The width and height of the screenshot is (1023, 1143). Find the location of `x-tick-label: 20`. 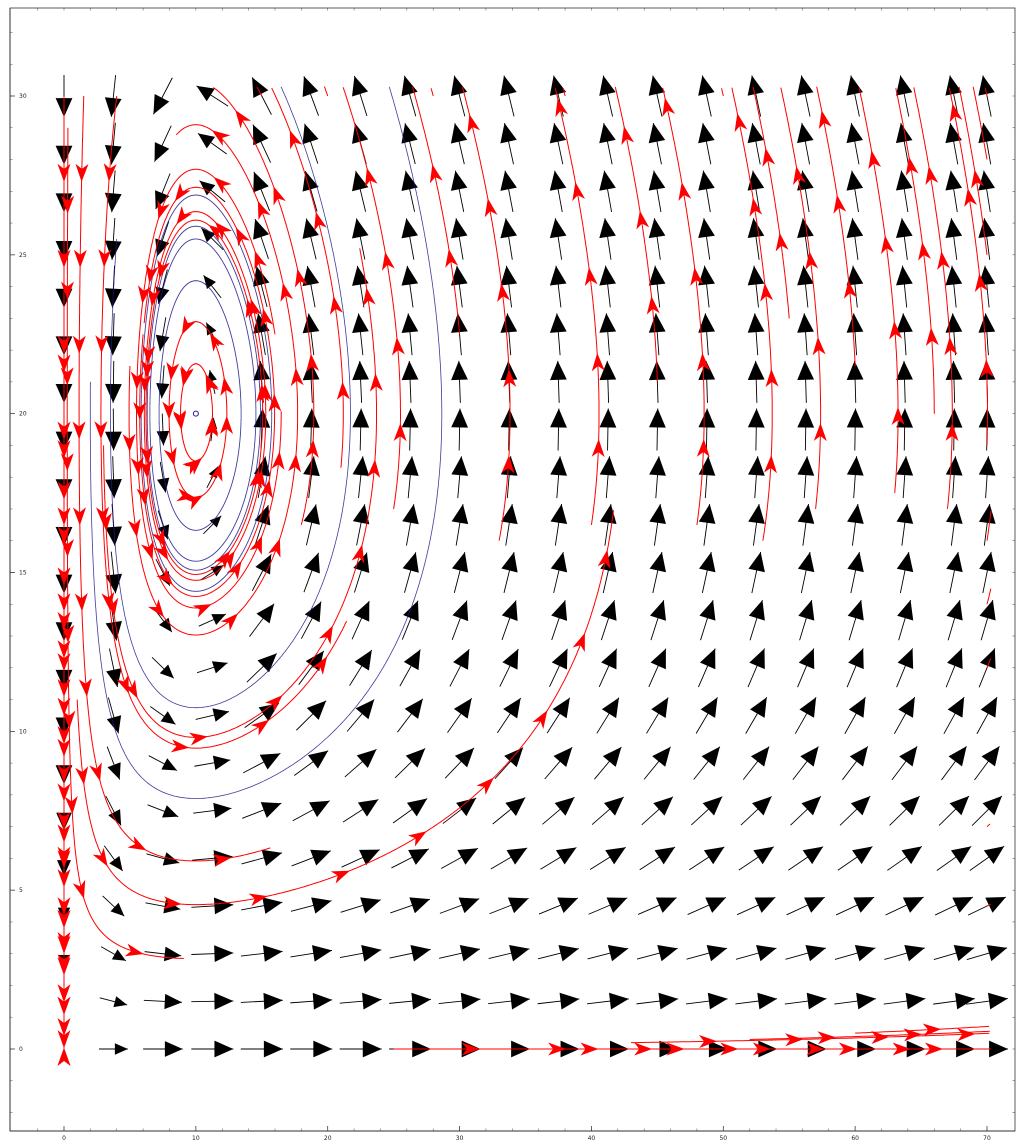

x-tick-label: 20 is located at coordinates (328, 1138).